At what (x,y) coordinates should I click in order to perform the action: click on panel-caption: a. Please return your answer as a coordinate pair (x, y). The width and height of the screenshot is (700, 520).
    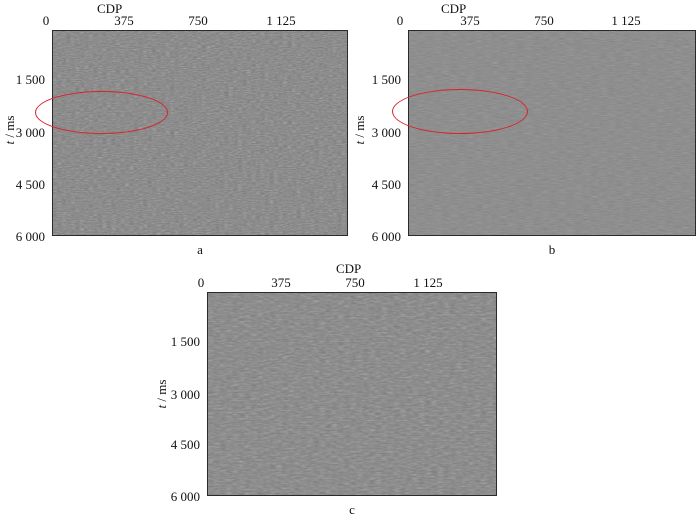
    Looking at the image, I should click on (200, 249).